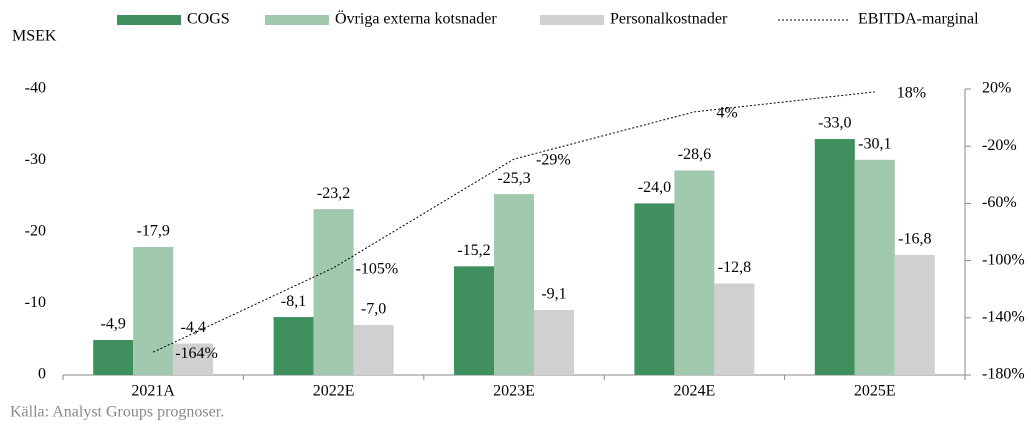 Image resolution: width=1031 pixels, height=424 pixels. Describe the element at coordinates (34, 36) in the screenshot. I see `y-axis-label: MSEK` at that location.